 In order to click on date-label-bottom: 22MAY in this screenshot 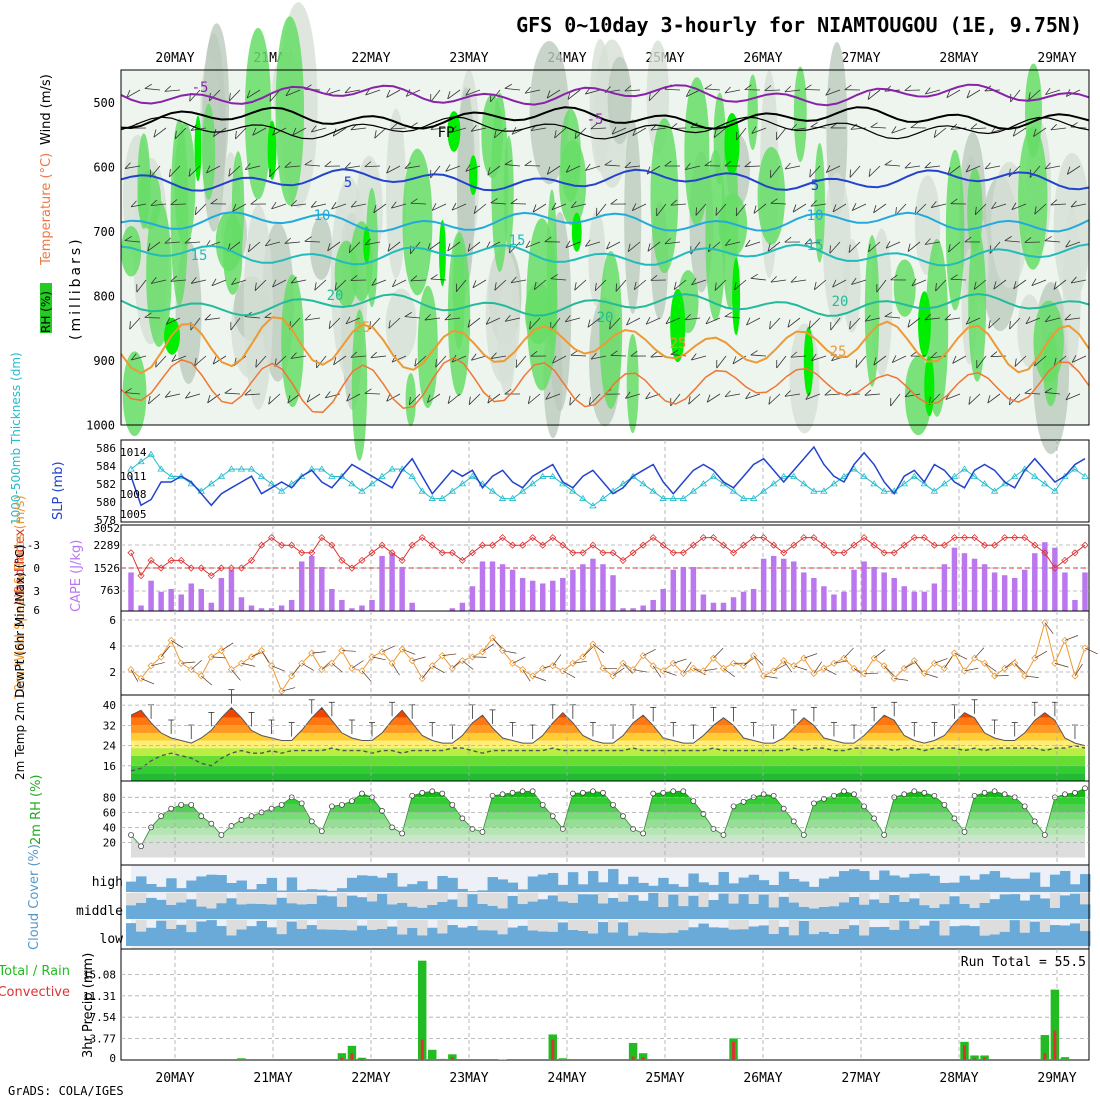, I will do `click(370, 1078)`.